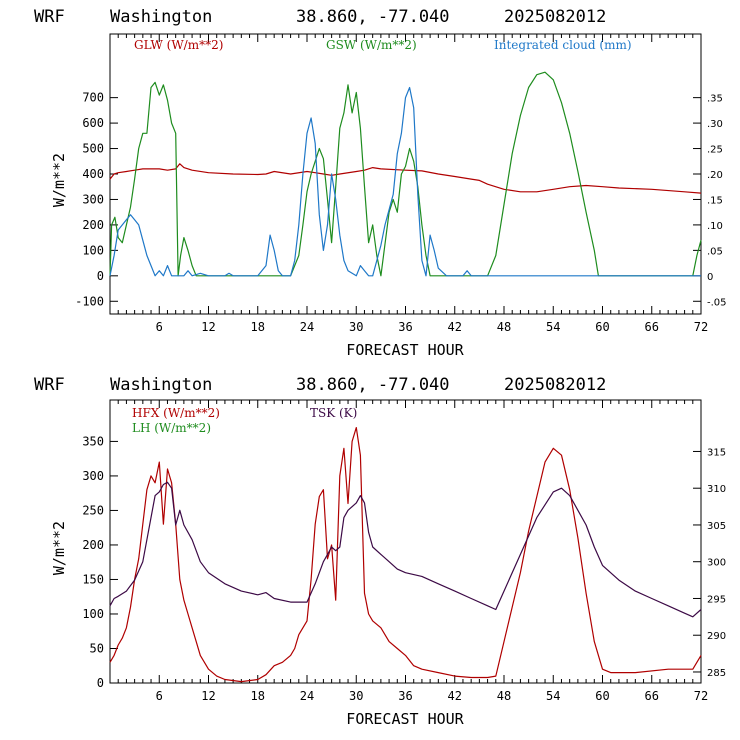  Describe the element at coordinates (333, 413) in the screenshot. I see `legend-tsk: TSK (K)` at that location.